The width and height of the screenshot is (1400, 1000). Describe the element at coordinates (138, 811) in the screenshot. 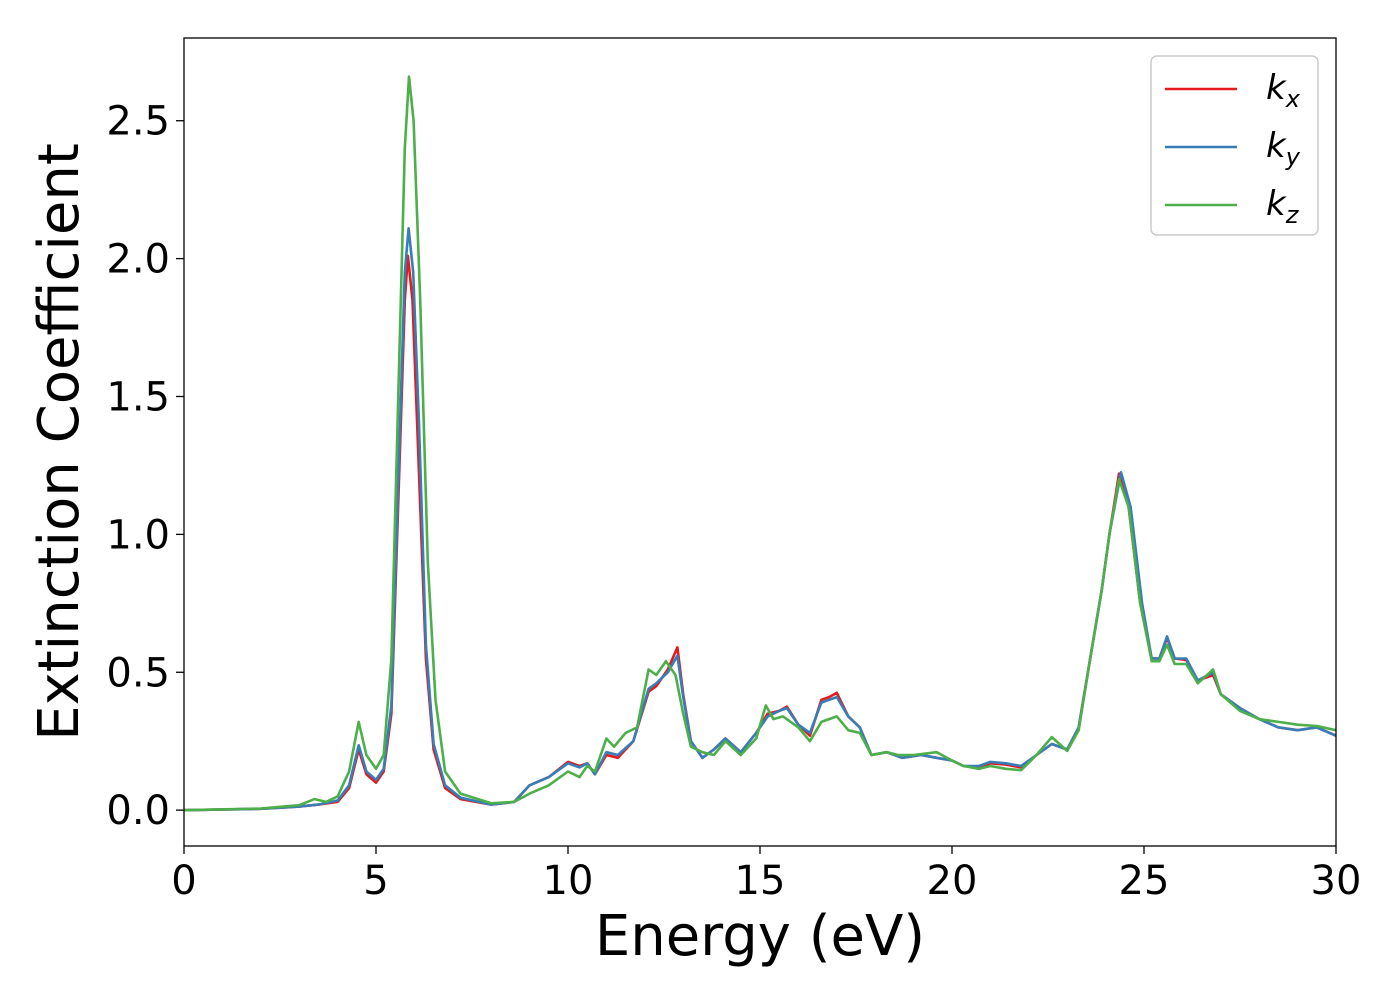

I see `y-tick-label: 0.0` at that location.